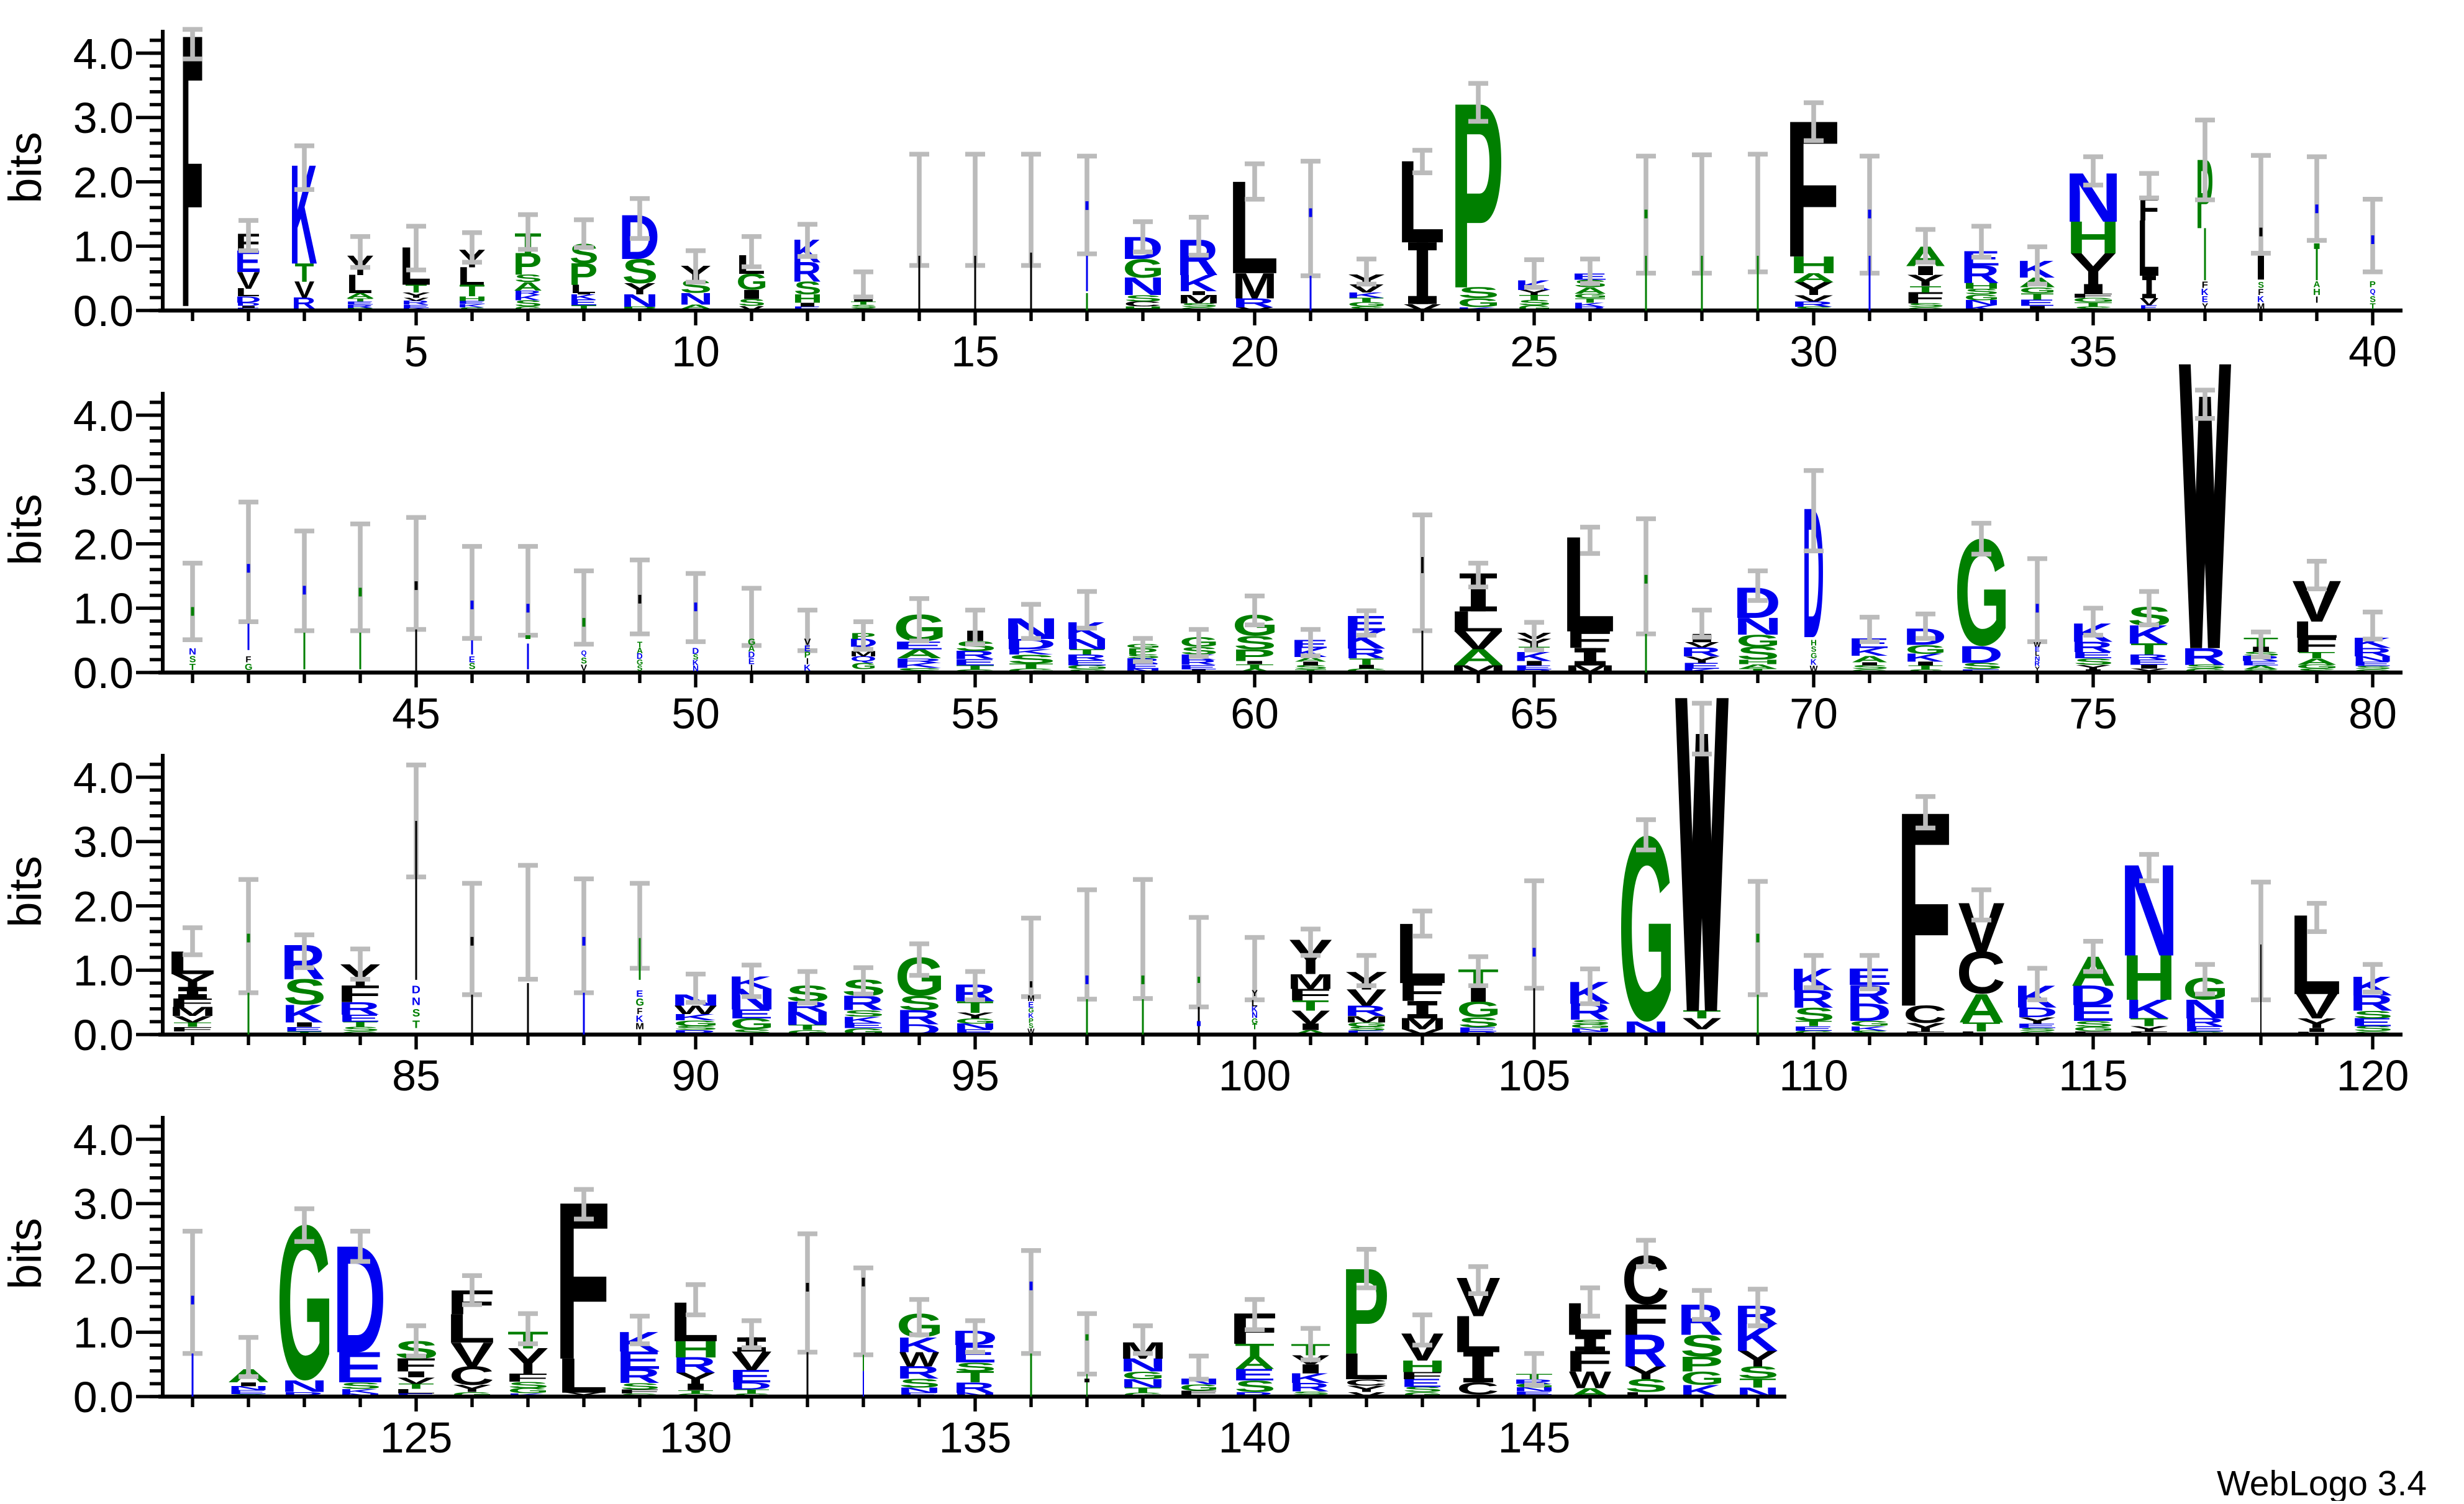  I want to click on svg-text: 3.0, so click(103, 1204).